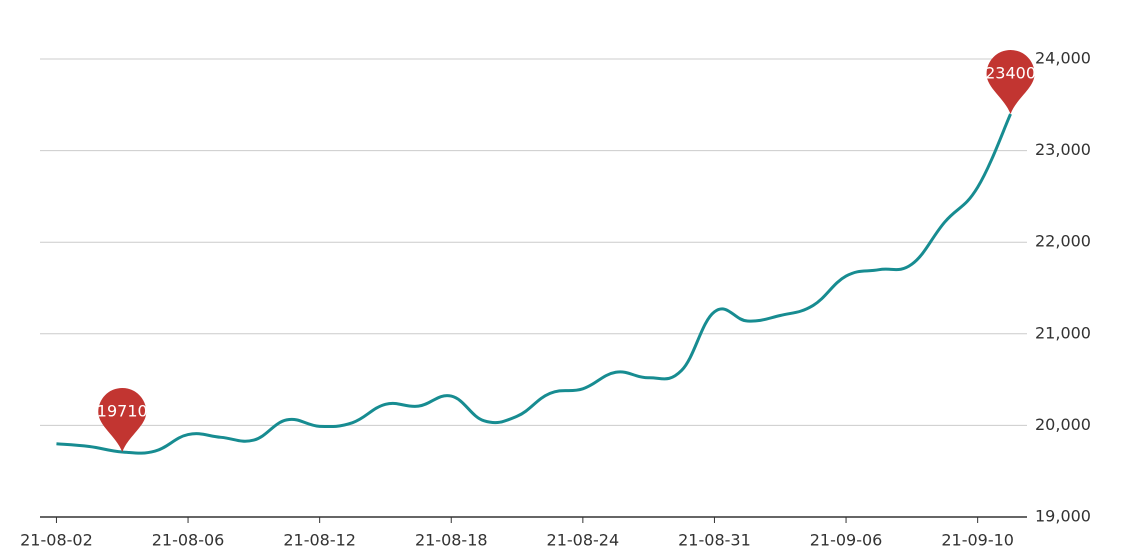 This screenshot has height=556, width=1128. Describe the element at coordinates (1063, 149) in the screenshot. I see `y-tick-label: 23,000` at that location.